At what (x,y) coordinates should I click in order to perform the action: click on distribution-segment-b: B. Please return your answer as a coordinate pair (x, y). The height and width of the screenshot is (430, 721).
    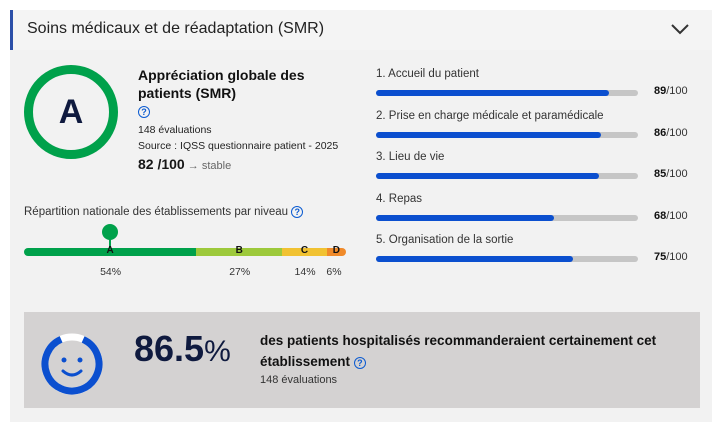
    Looking at the image, I should click on (239, 250).